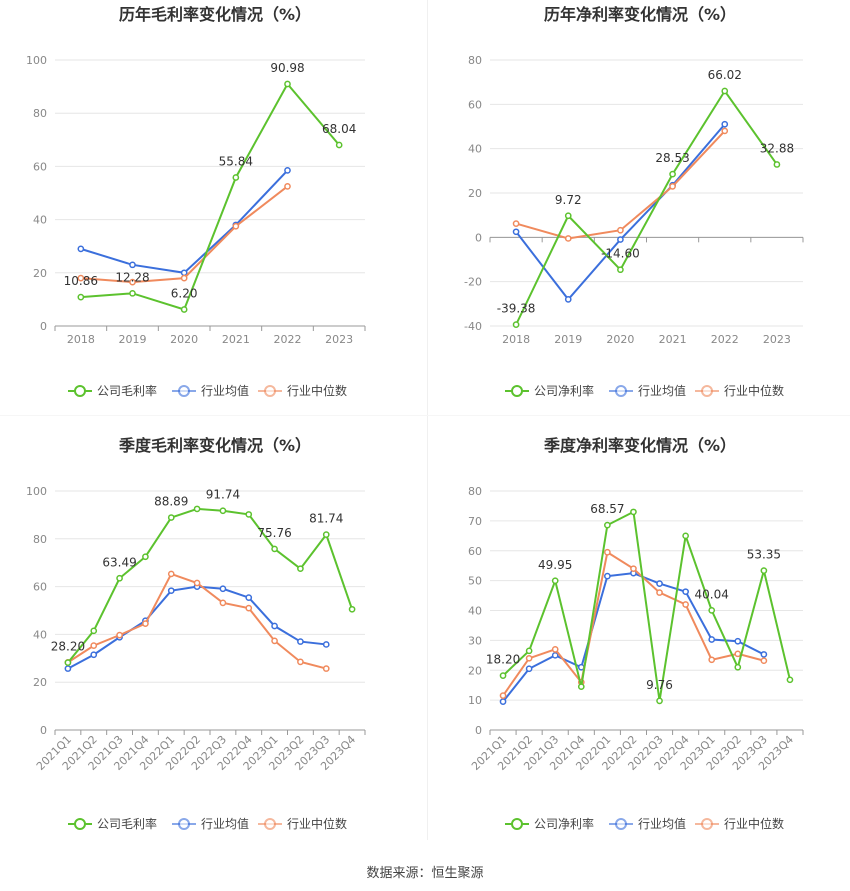  Describe the element at coordinates (620, 254) in the screenshot. I see `data-label: -14.60` at that location.